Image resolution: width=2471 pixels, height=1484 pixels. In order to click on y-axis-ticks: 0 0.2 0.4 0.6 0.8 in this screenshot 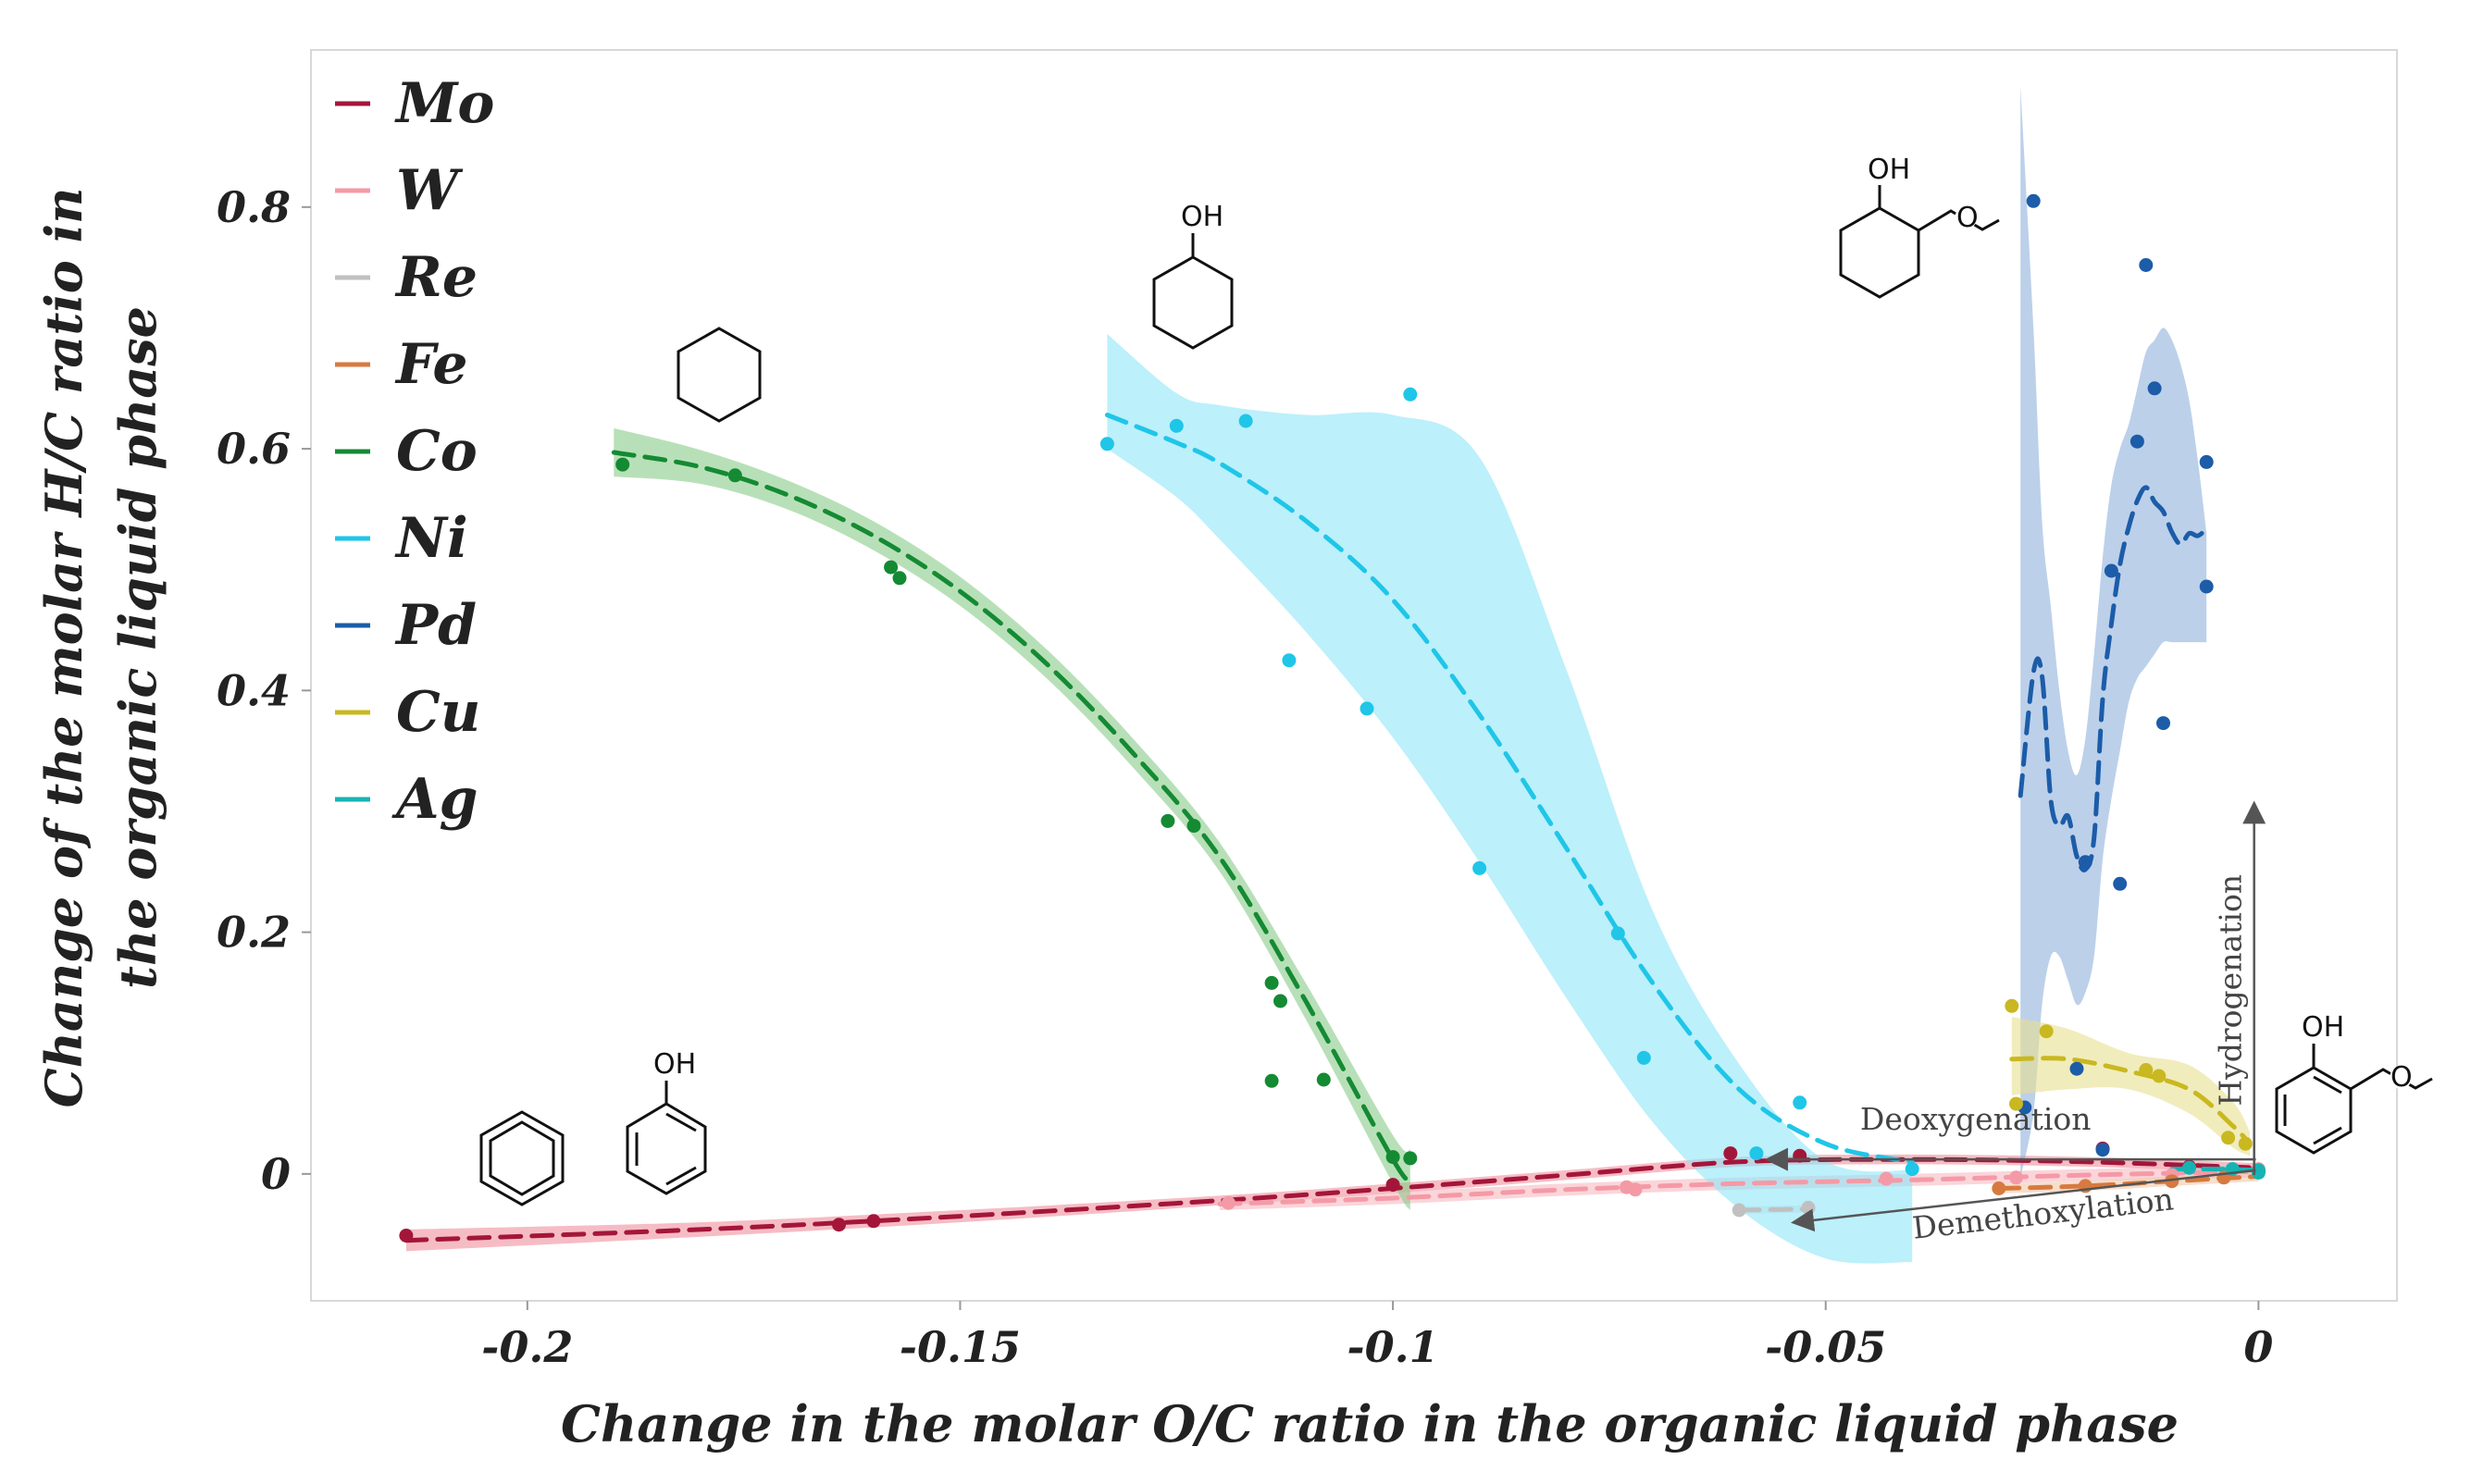, I will do `click(264, 691)`.